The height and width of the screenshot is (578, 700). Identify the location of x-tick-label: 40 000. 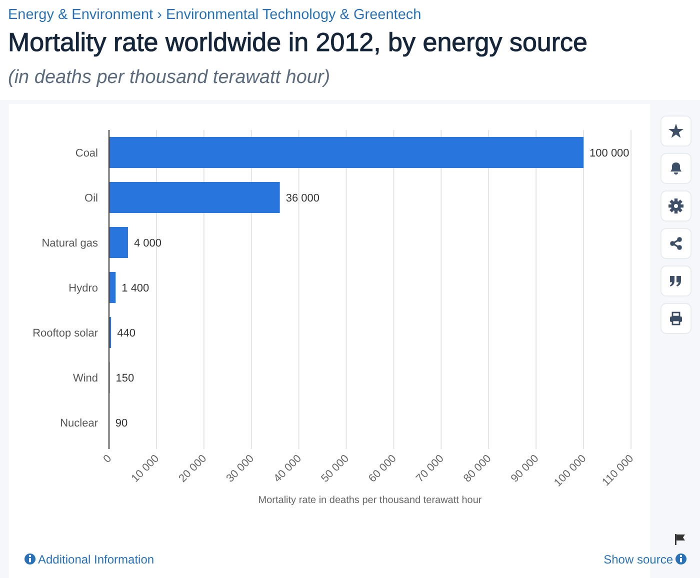
(288, 468).